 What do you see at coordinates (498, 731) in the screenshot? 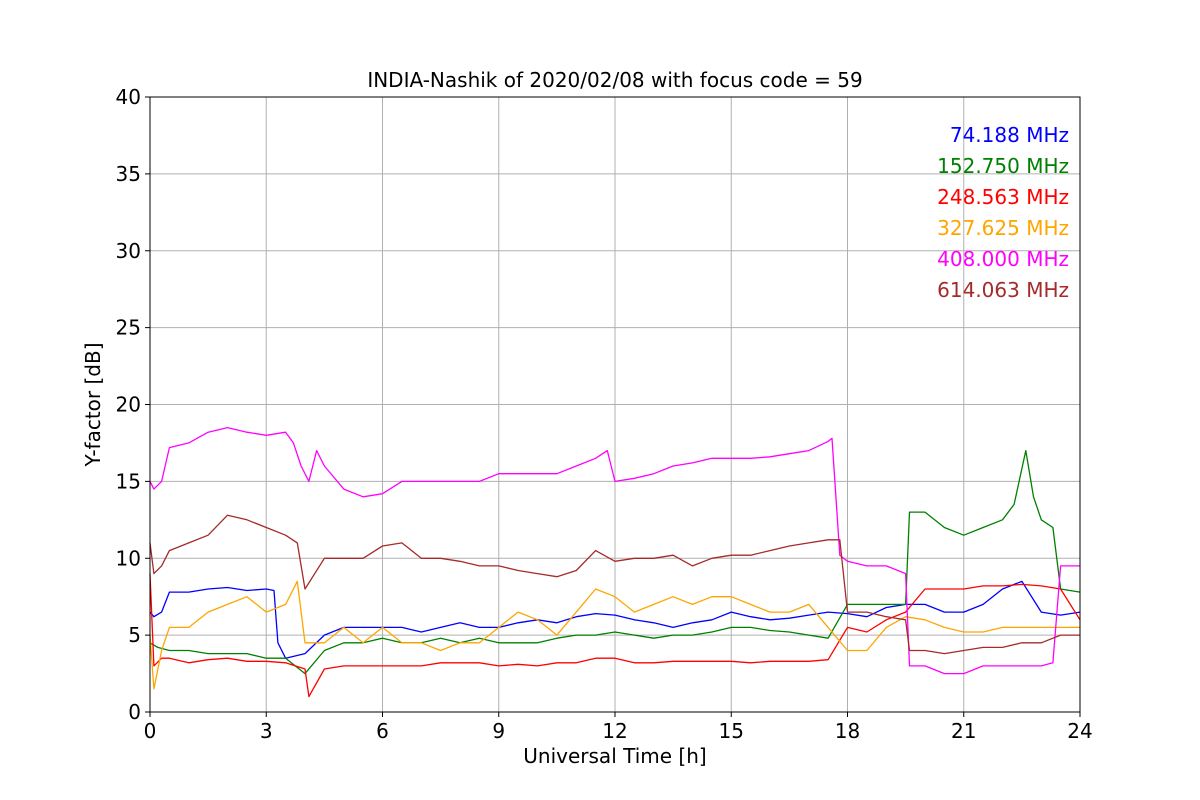
I see `x-tick-label: 9` at bounding box center [498, 731].